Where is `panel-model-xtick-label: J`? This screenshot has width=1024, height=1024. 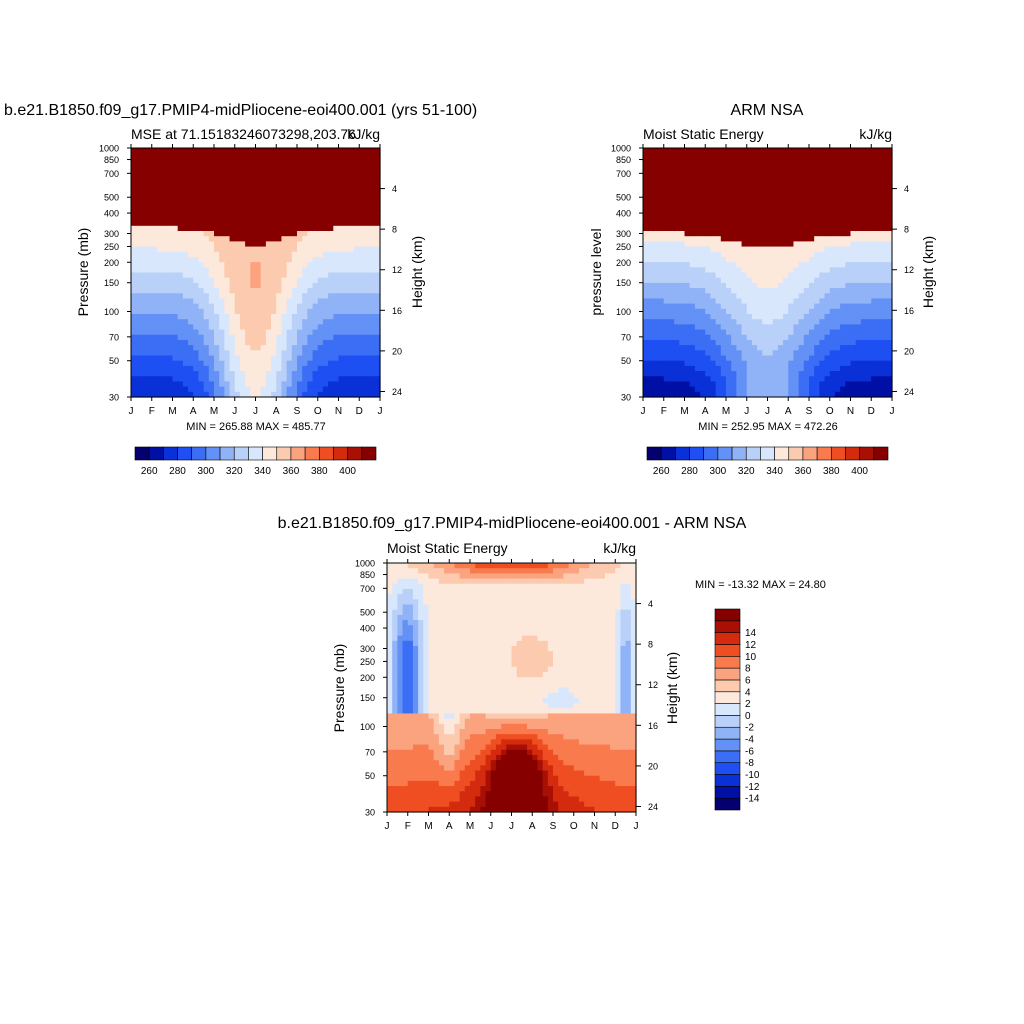
panel-model-xtick-label: J is located at coordinates (255, 411).